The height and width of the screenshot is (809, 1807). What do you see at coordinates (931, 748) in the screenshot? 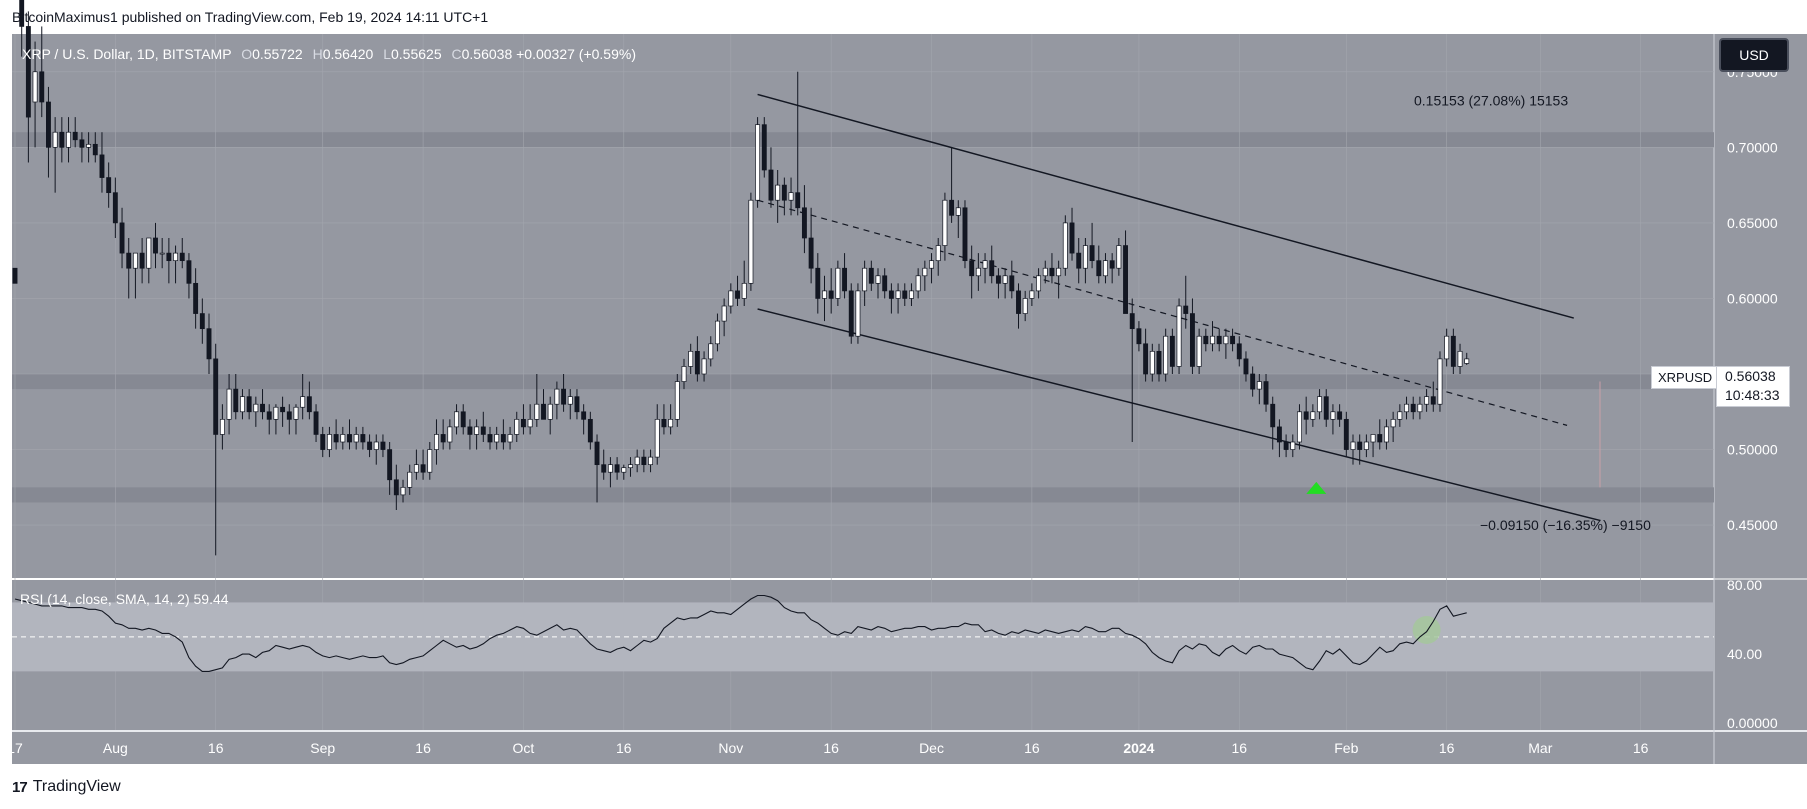
I see `time-tick-9: Dec` at bounding box center [931, 748].